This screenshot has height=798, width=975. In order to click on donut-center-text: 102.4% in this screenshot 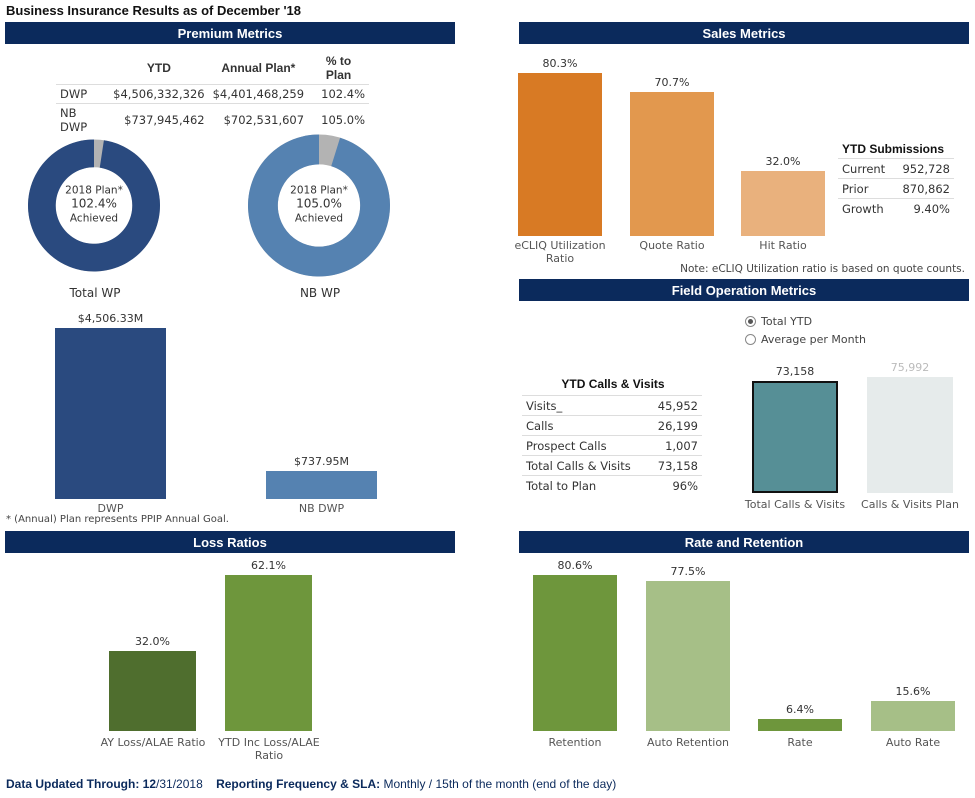, I will do `click(94, 204)`.